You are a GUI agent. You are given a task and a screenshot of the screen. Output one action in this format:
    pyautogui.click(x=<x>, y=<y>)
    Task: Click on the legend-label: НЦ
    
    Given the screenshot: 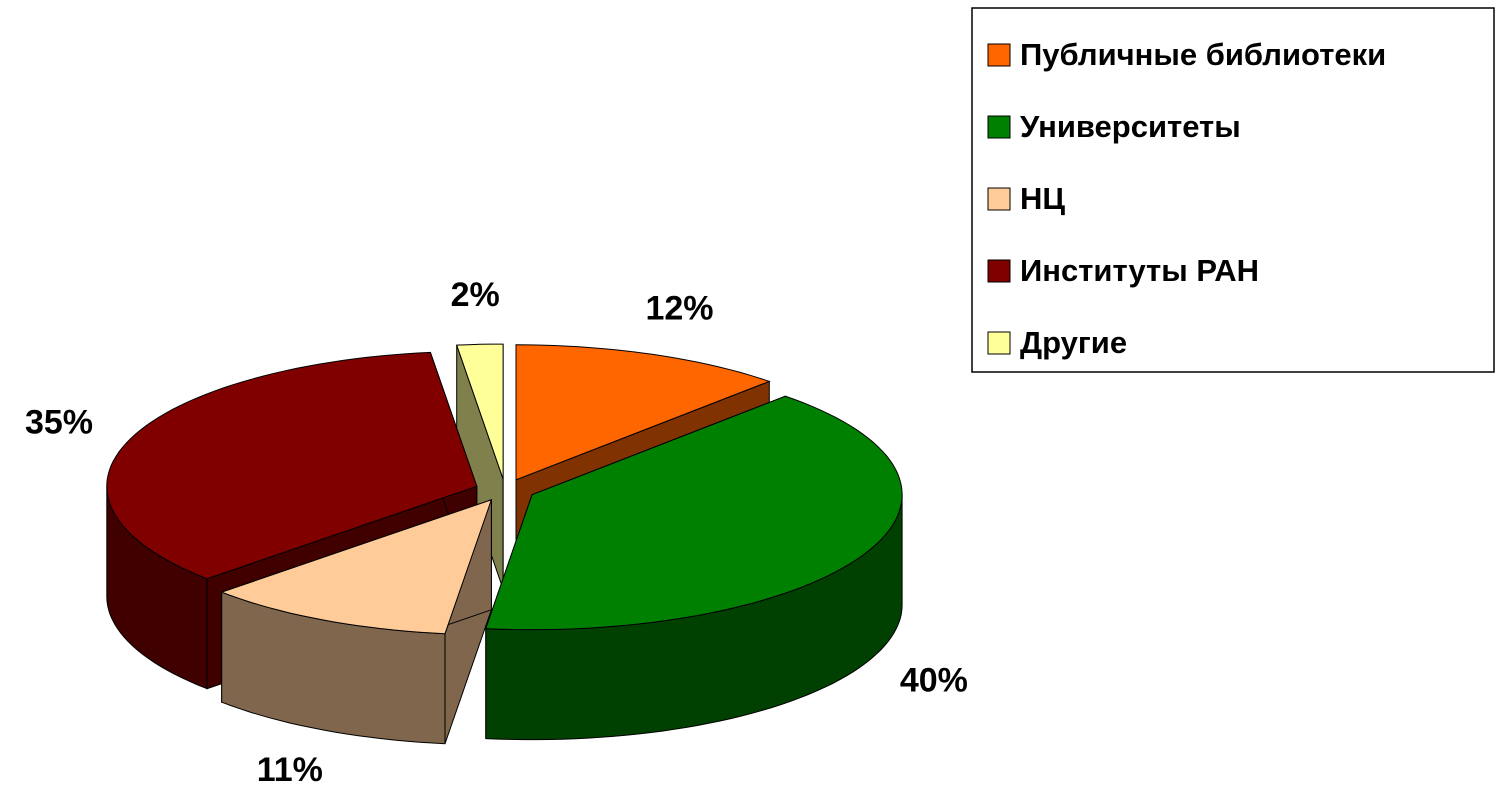 What is the action you would take?
    pyautogui.click(x=1042, y=198)
    